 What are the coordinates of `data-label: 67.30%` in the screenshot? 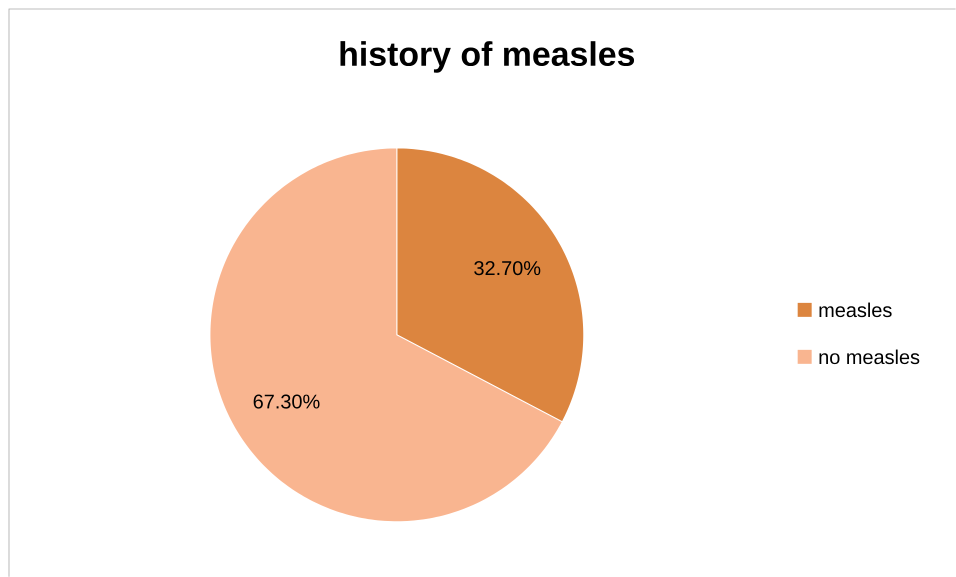 It's located at (287, 401).